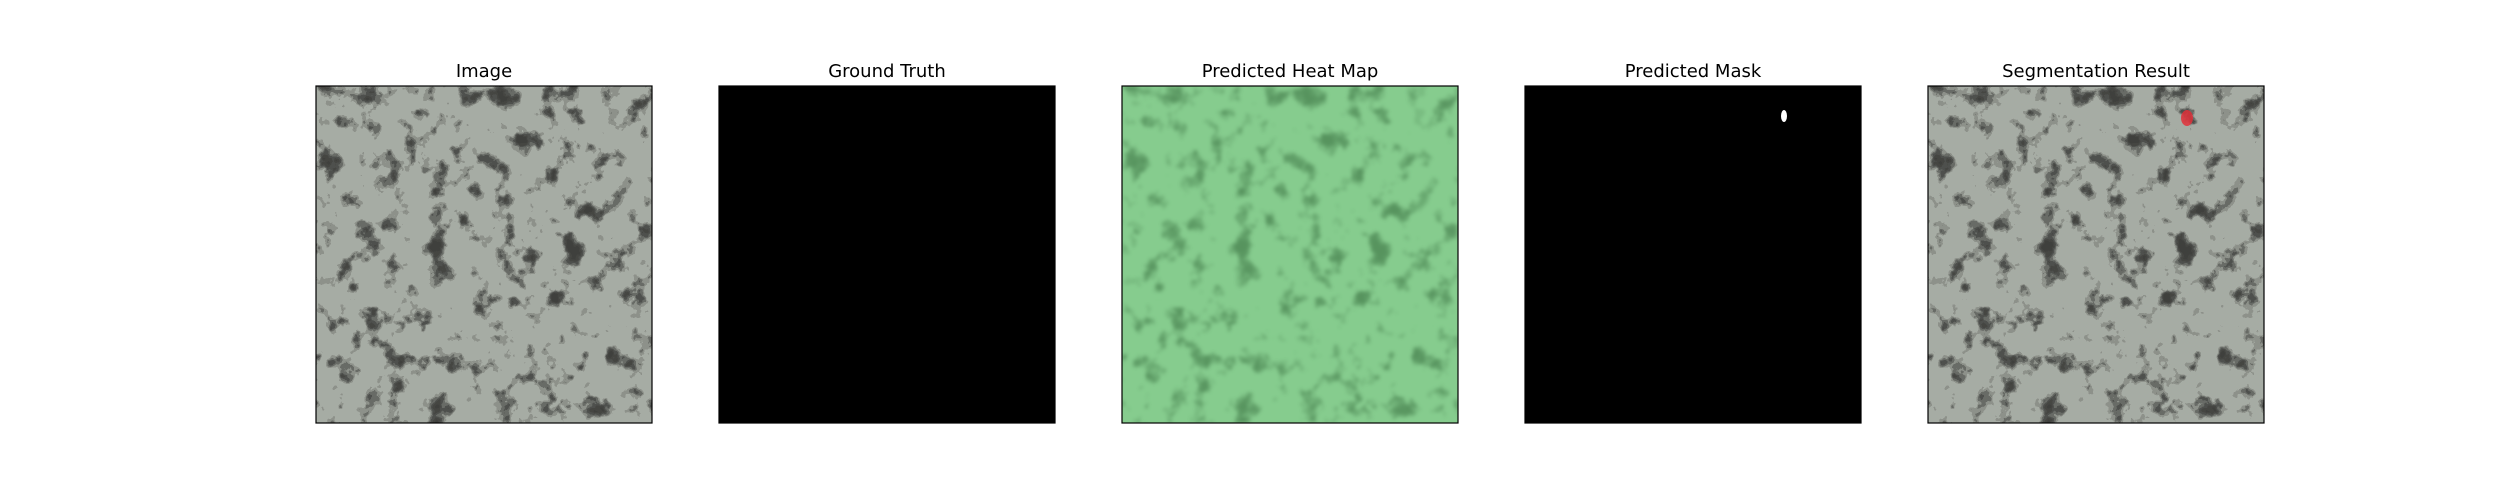 Image resolution: width=2500 pixels, height=500 pixels. I want to click on image-texture, so click(484, 254).